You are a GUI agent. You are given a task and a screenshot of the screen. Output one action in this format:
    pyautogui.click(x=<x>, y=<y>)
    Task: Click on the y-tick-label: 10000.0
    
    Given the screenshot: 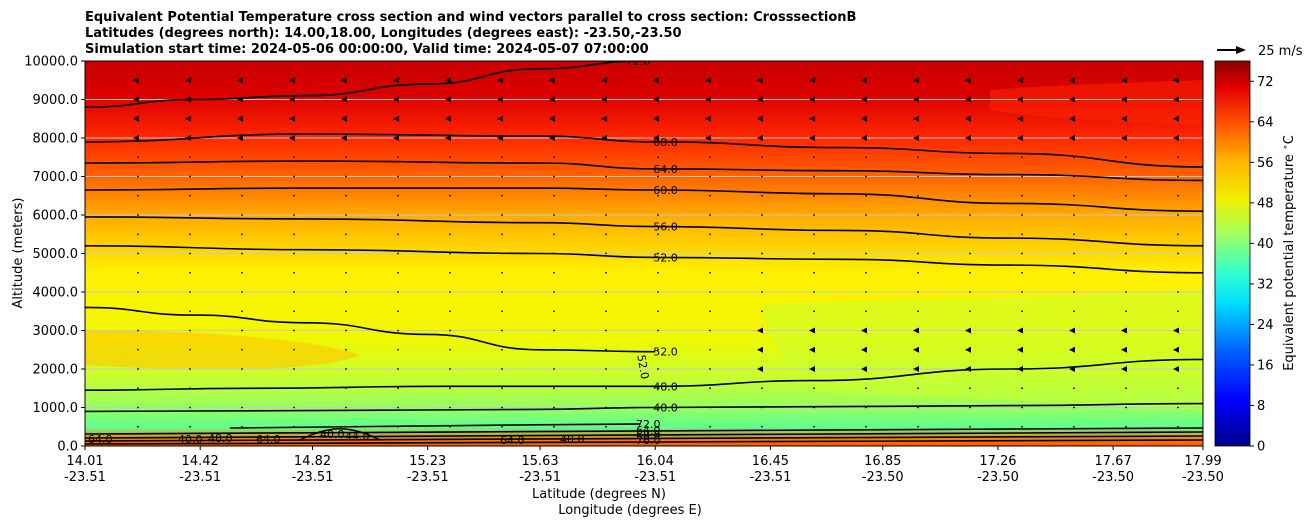 What is the action you would take?
    pyautogui.click(x=51, y=62)
    